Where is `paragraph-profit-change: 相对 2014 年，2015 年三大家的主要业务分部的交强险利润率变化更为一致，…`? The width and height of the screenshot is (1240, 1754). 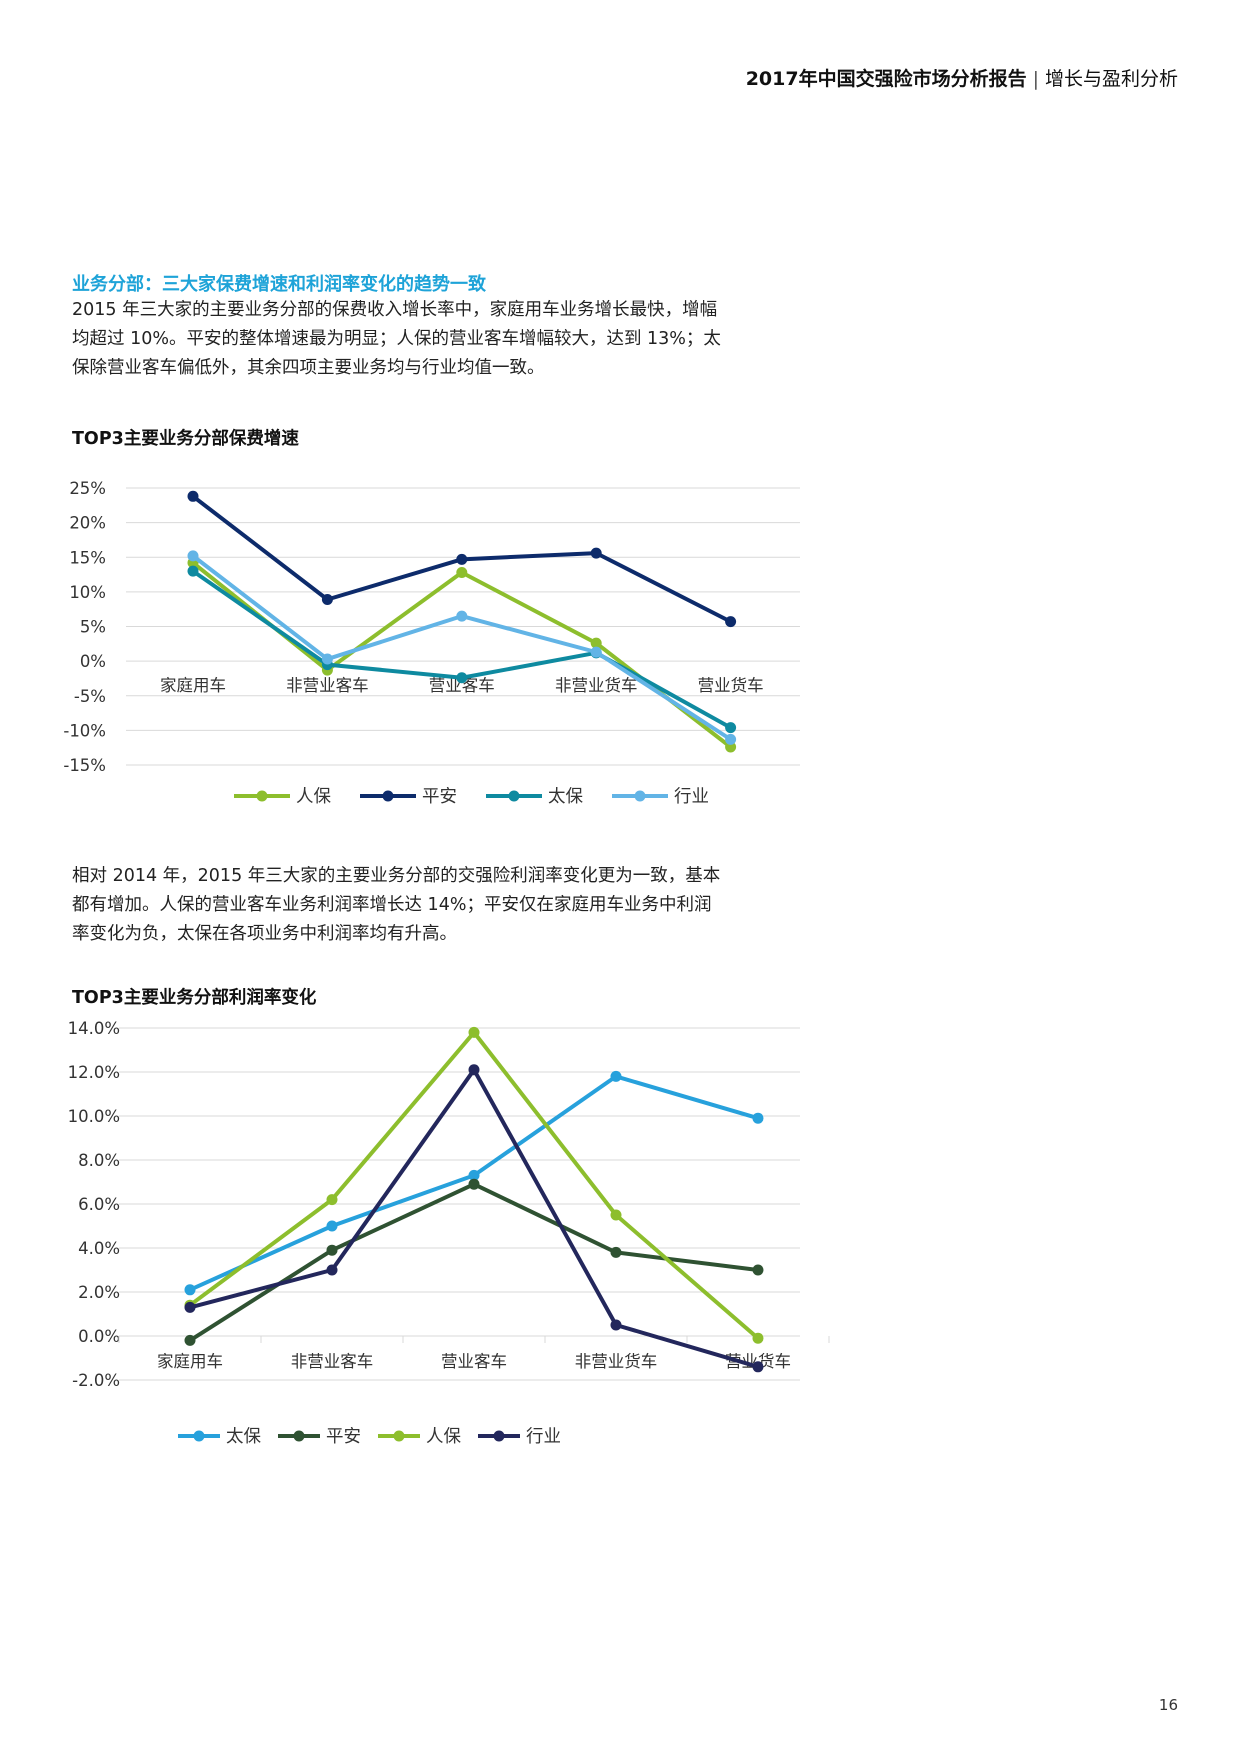 paragraph-profit-change: 相对 2014 年，2015 年三大家的主要业务分部的交强险利润率变化更为一致，… is located at coordinates (442, 905).